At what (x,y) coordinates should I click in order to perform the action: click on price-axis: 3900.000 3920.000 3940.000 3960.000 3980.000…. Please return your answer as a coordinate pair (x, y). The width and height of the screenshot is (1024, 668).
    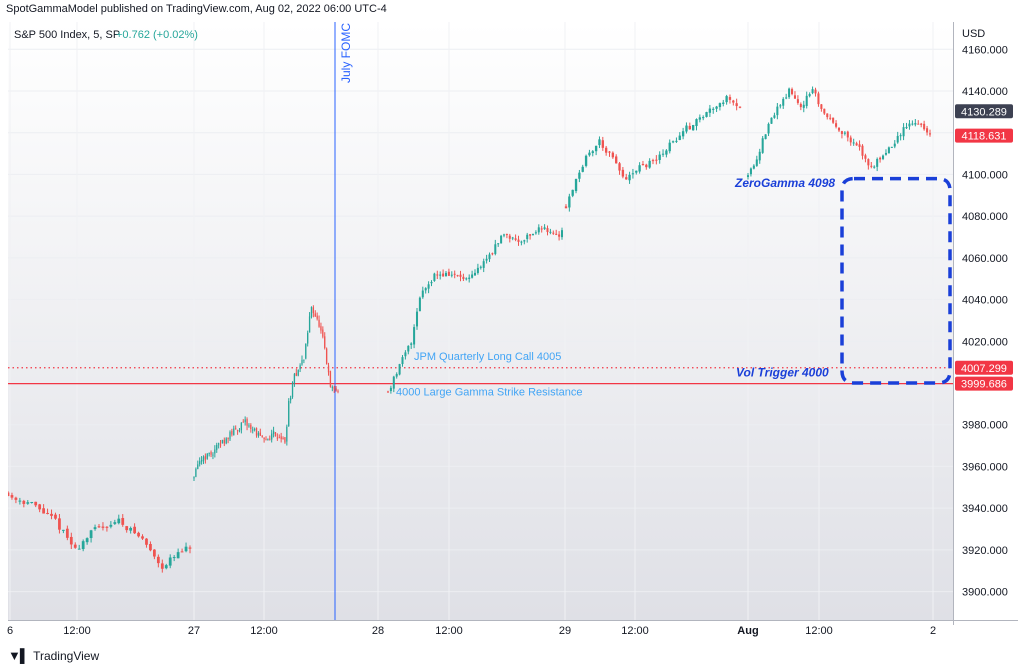
    Looking at the image, I should click on (985, 321).